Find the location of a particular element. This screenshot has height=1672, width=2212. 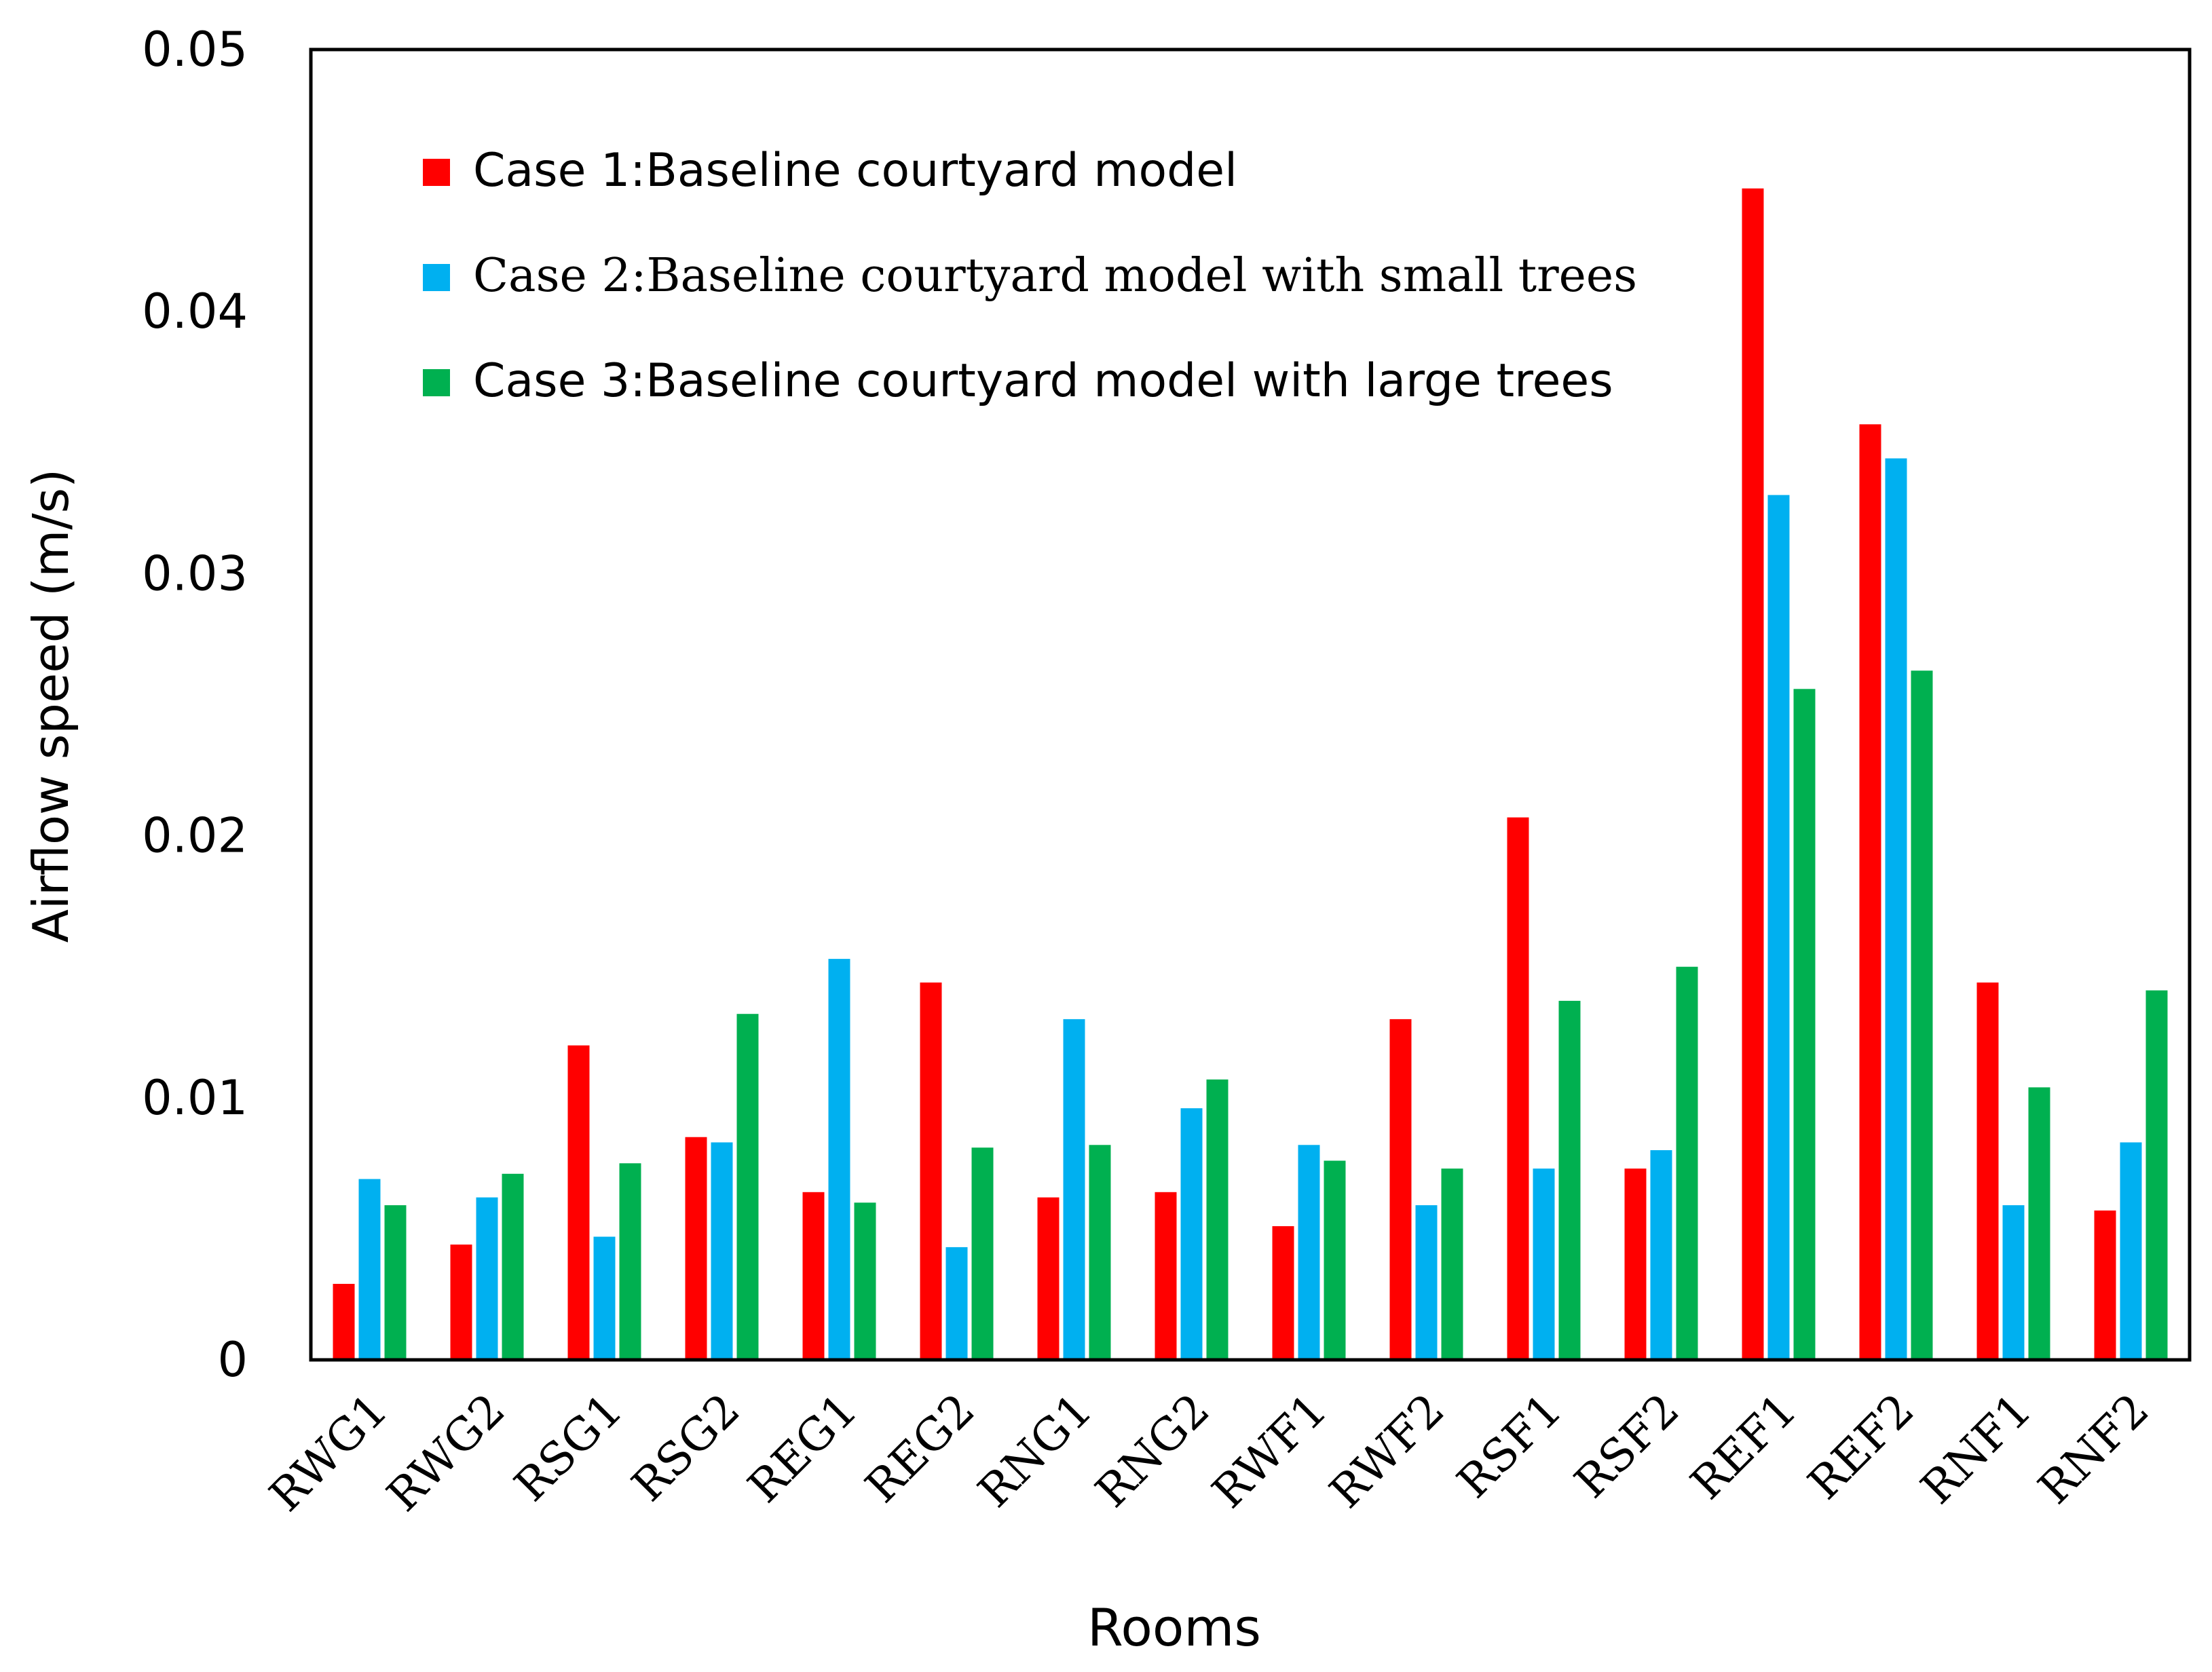

legend-label-series-1: Case 1:Baseline courtyard model is located at coordinates (855, 170).